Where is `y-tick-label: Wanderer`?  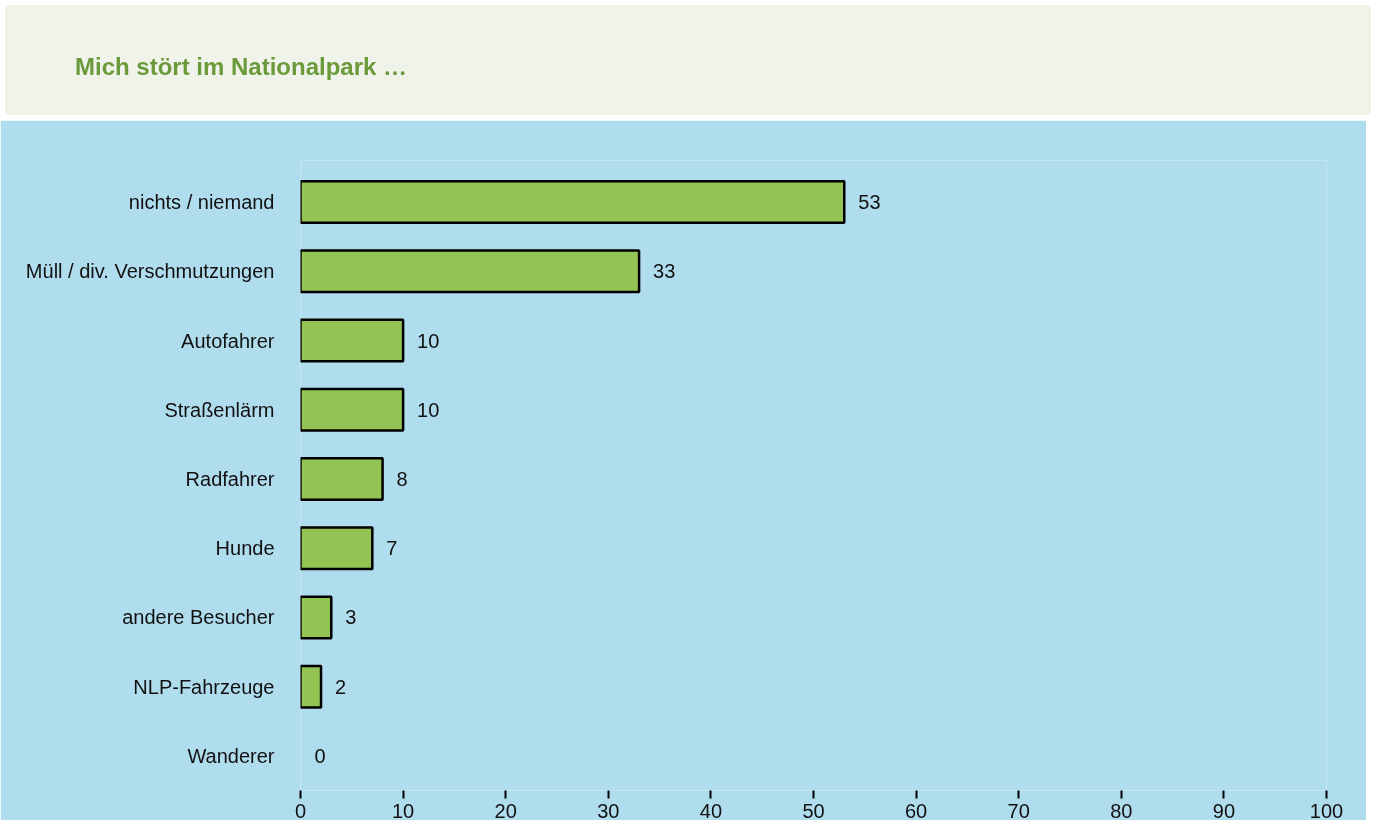
y-tick-label: Wanderer is located at coordinates (231, 755).